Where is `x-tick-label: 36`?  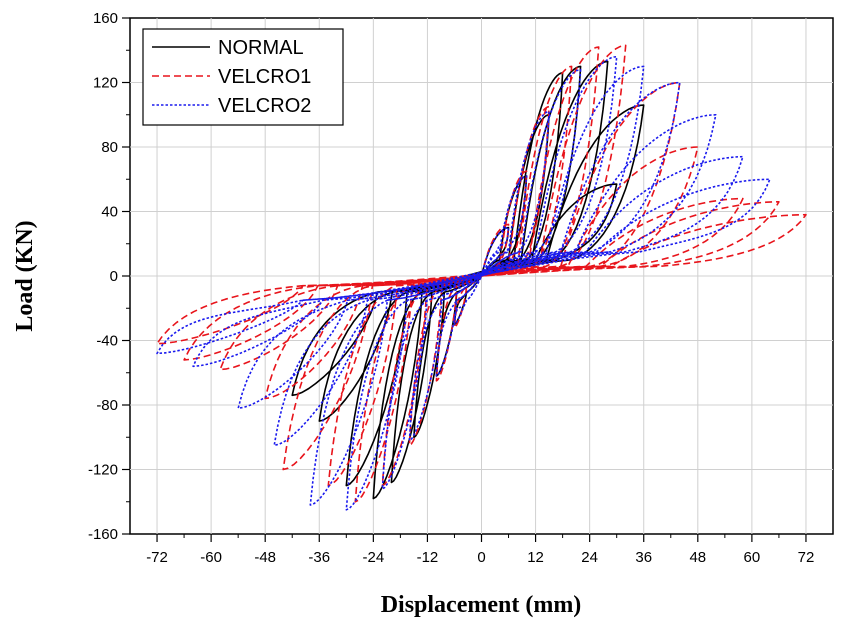
x-tick-label: 36 is located at coordinates (643, 557).